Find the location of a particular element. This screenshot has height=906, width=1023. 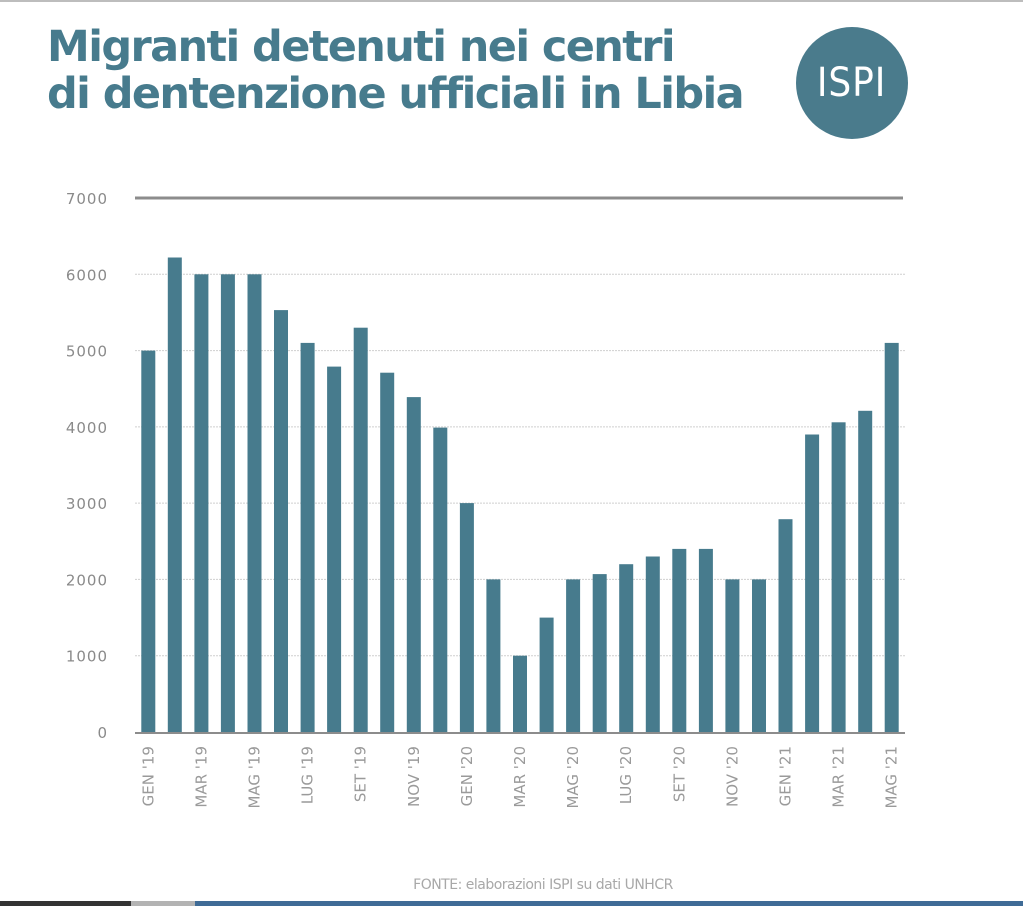

top-border is located at coordinates (511, 1).